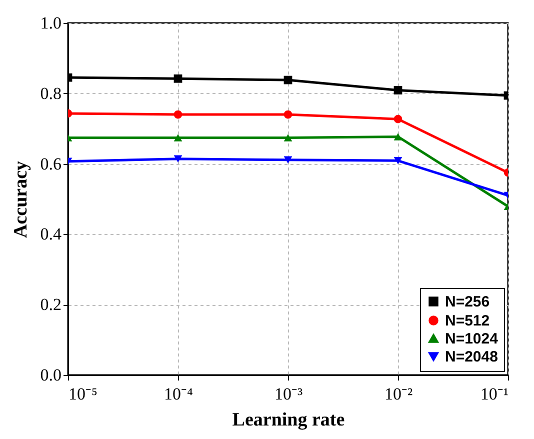 The height and width of the screenshot is (439, 534). What do you see at coordinates (51, 234) in the screenshot?
I see `y-tick-label: 0.4` at bounding box center [51, 234].